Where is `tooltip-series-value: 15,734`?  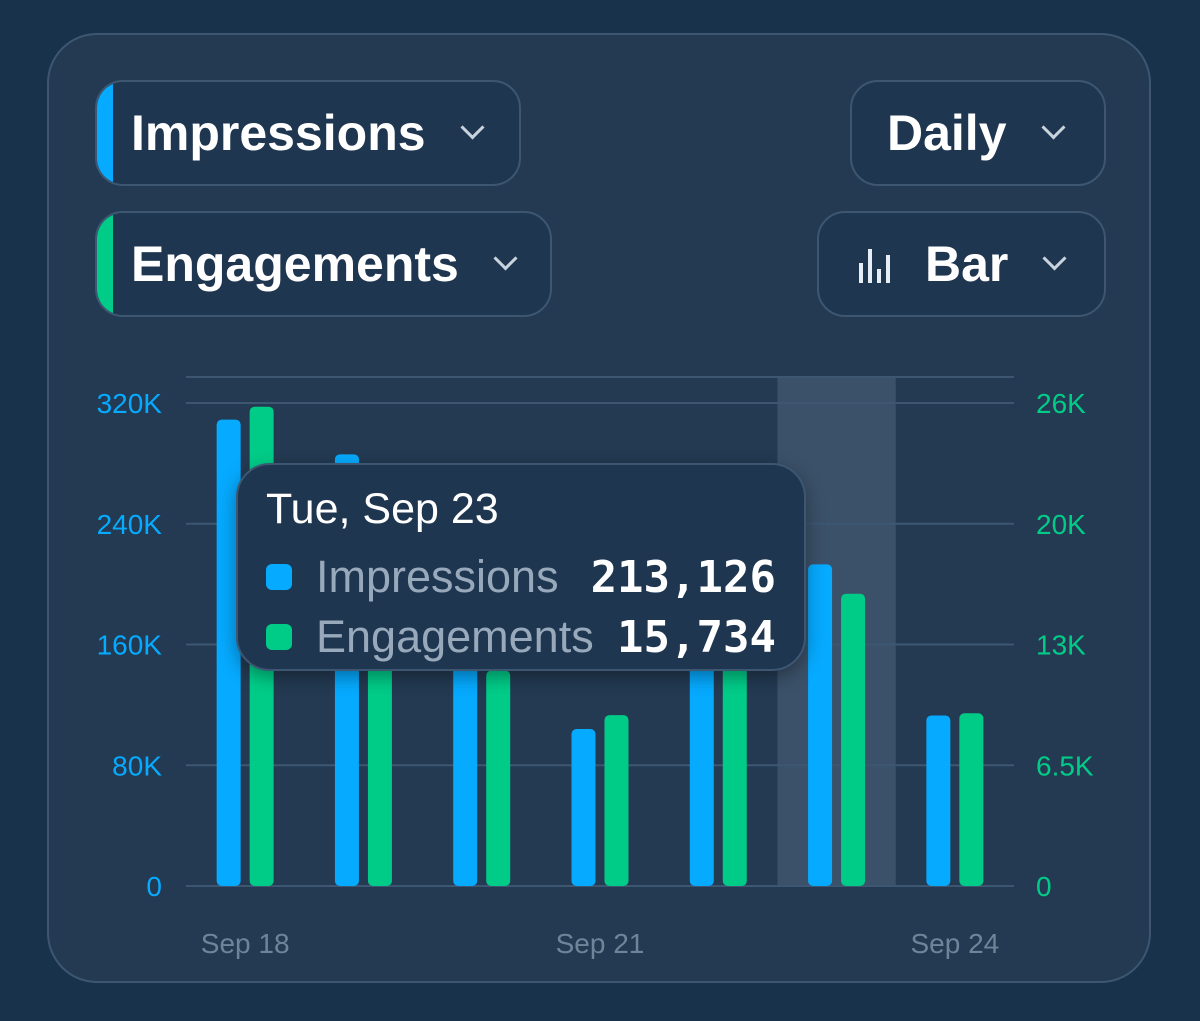 tooltip-series-value: 15,734 is located at coordinates (696, 637).